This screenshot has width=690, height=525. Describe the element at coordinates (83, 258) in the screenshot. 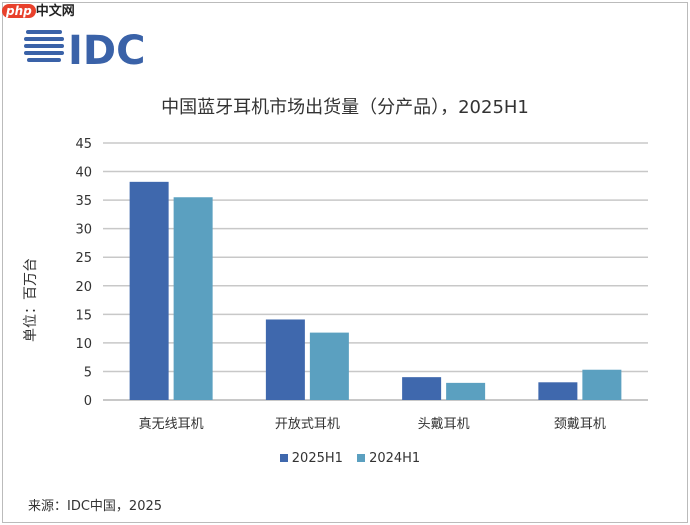

I see `y-tick-label: 25` at that location.